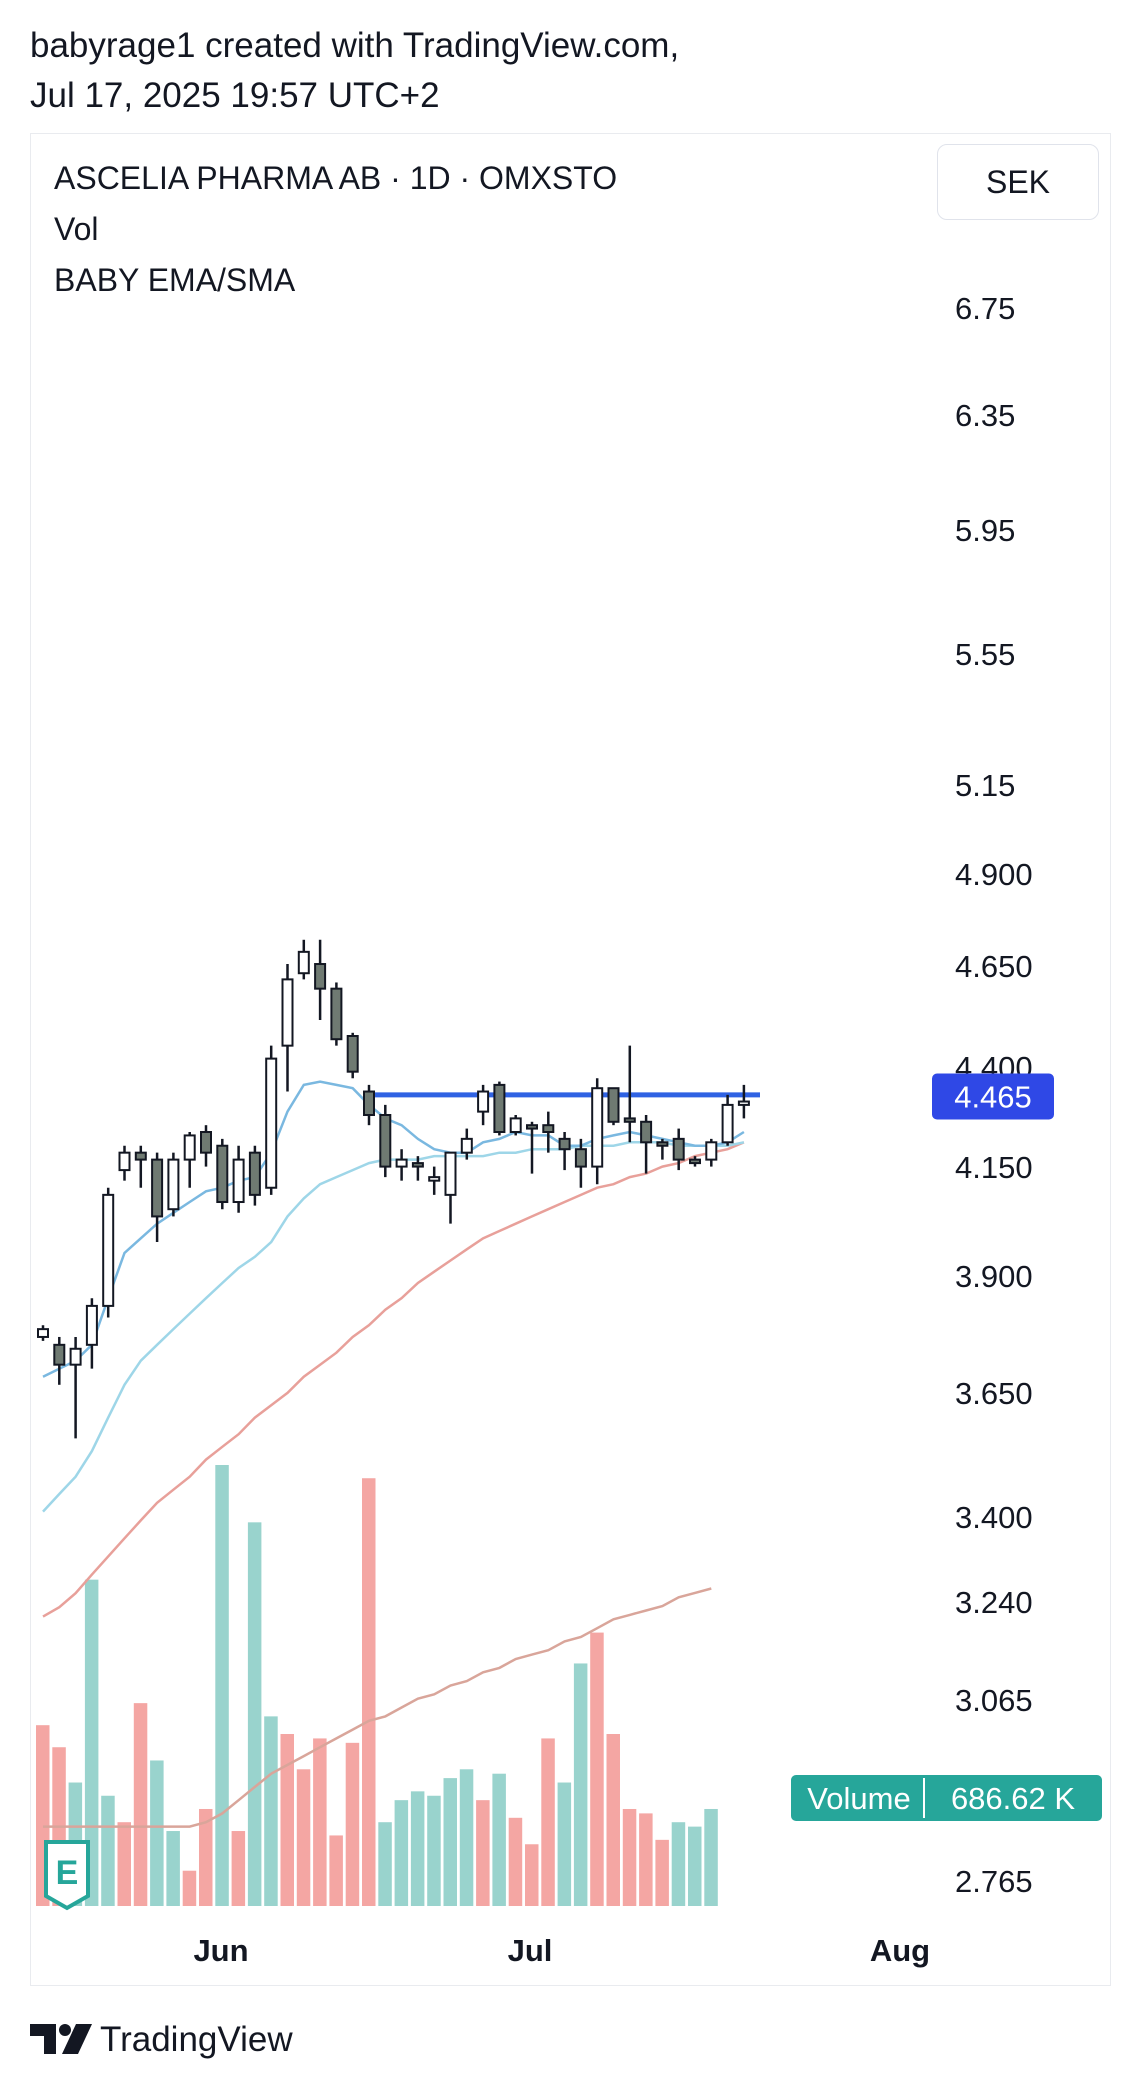 This screenshot has width=1140, height=2091. Describe the element at coordinates (336, 178) in the screenshot. I see `symbol-legend: ASCELIA PHARMA AB · 1D · OMXSTO` at that location.